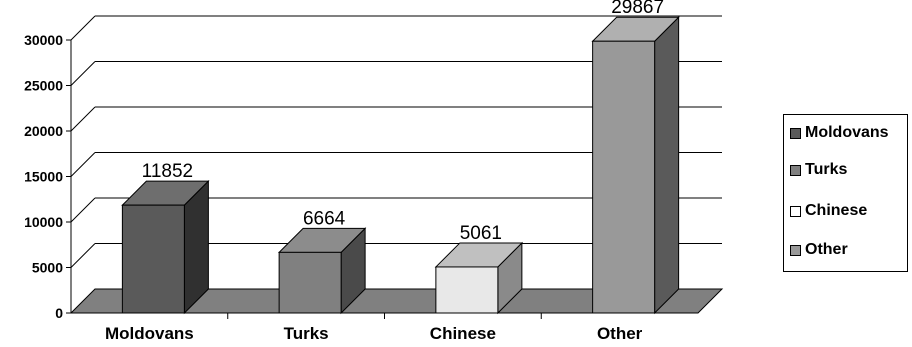 The image size is (912, 347). What do you see at coordinates (667, 165) in the screenshot?
I see `bar-side-face` at bounding box center [667, 165].